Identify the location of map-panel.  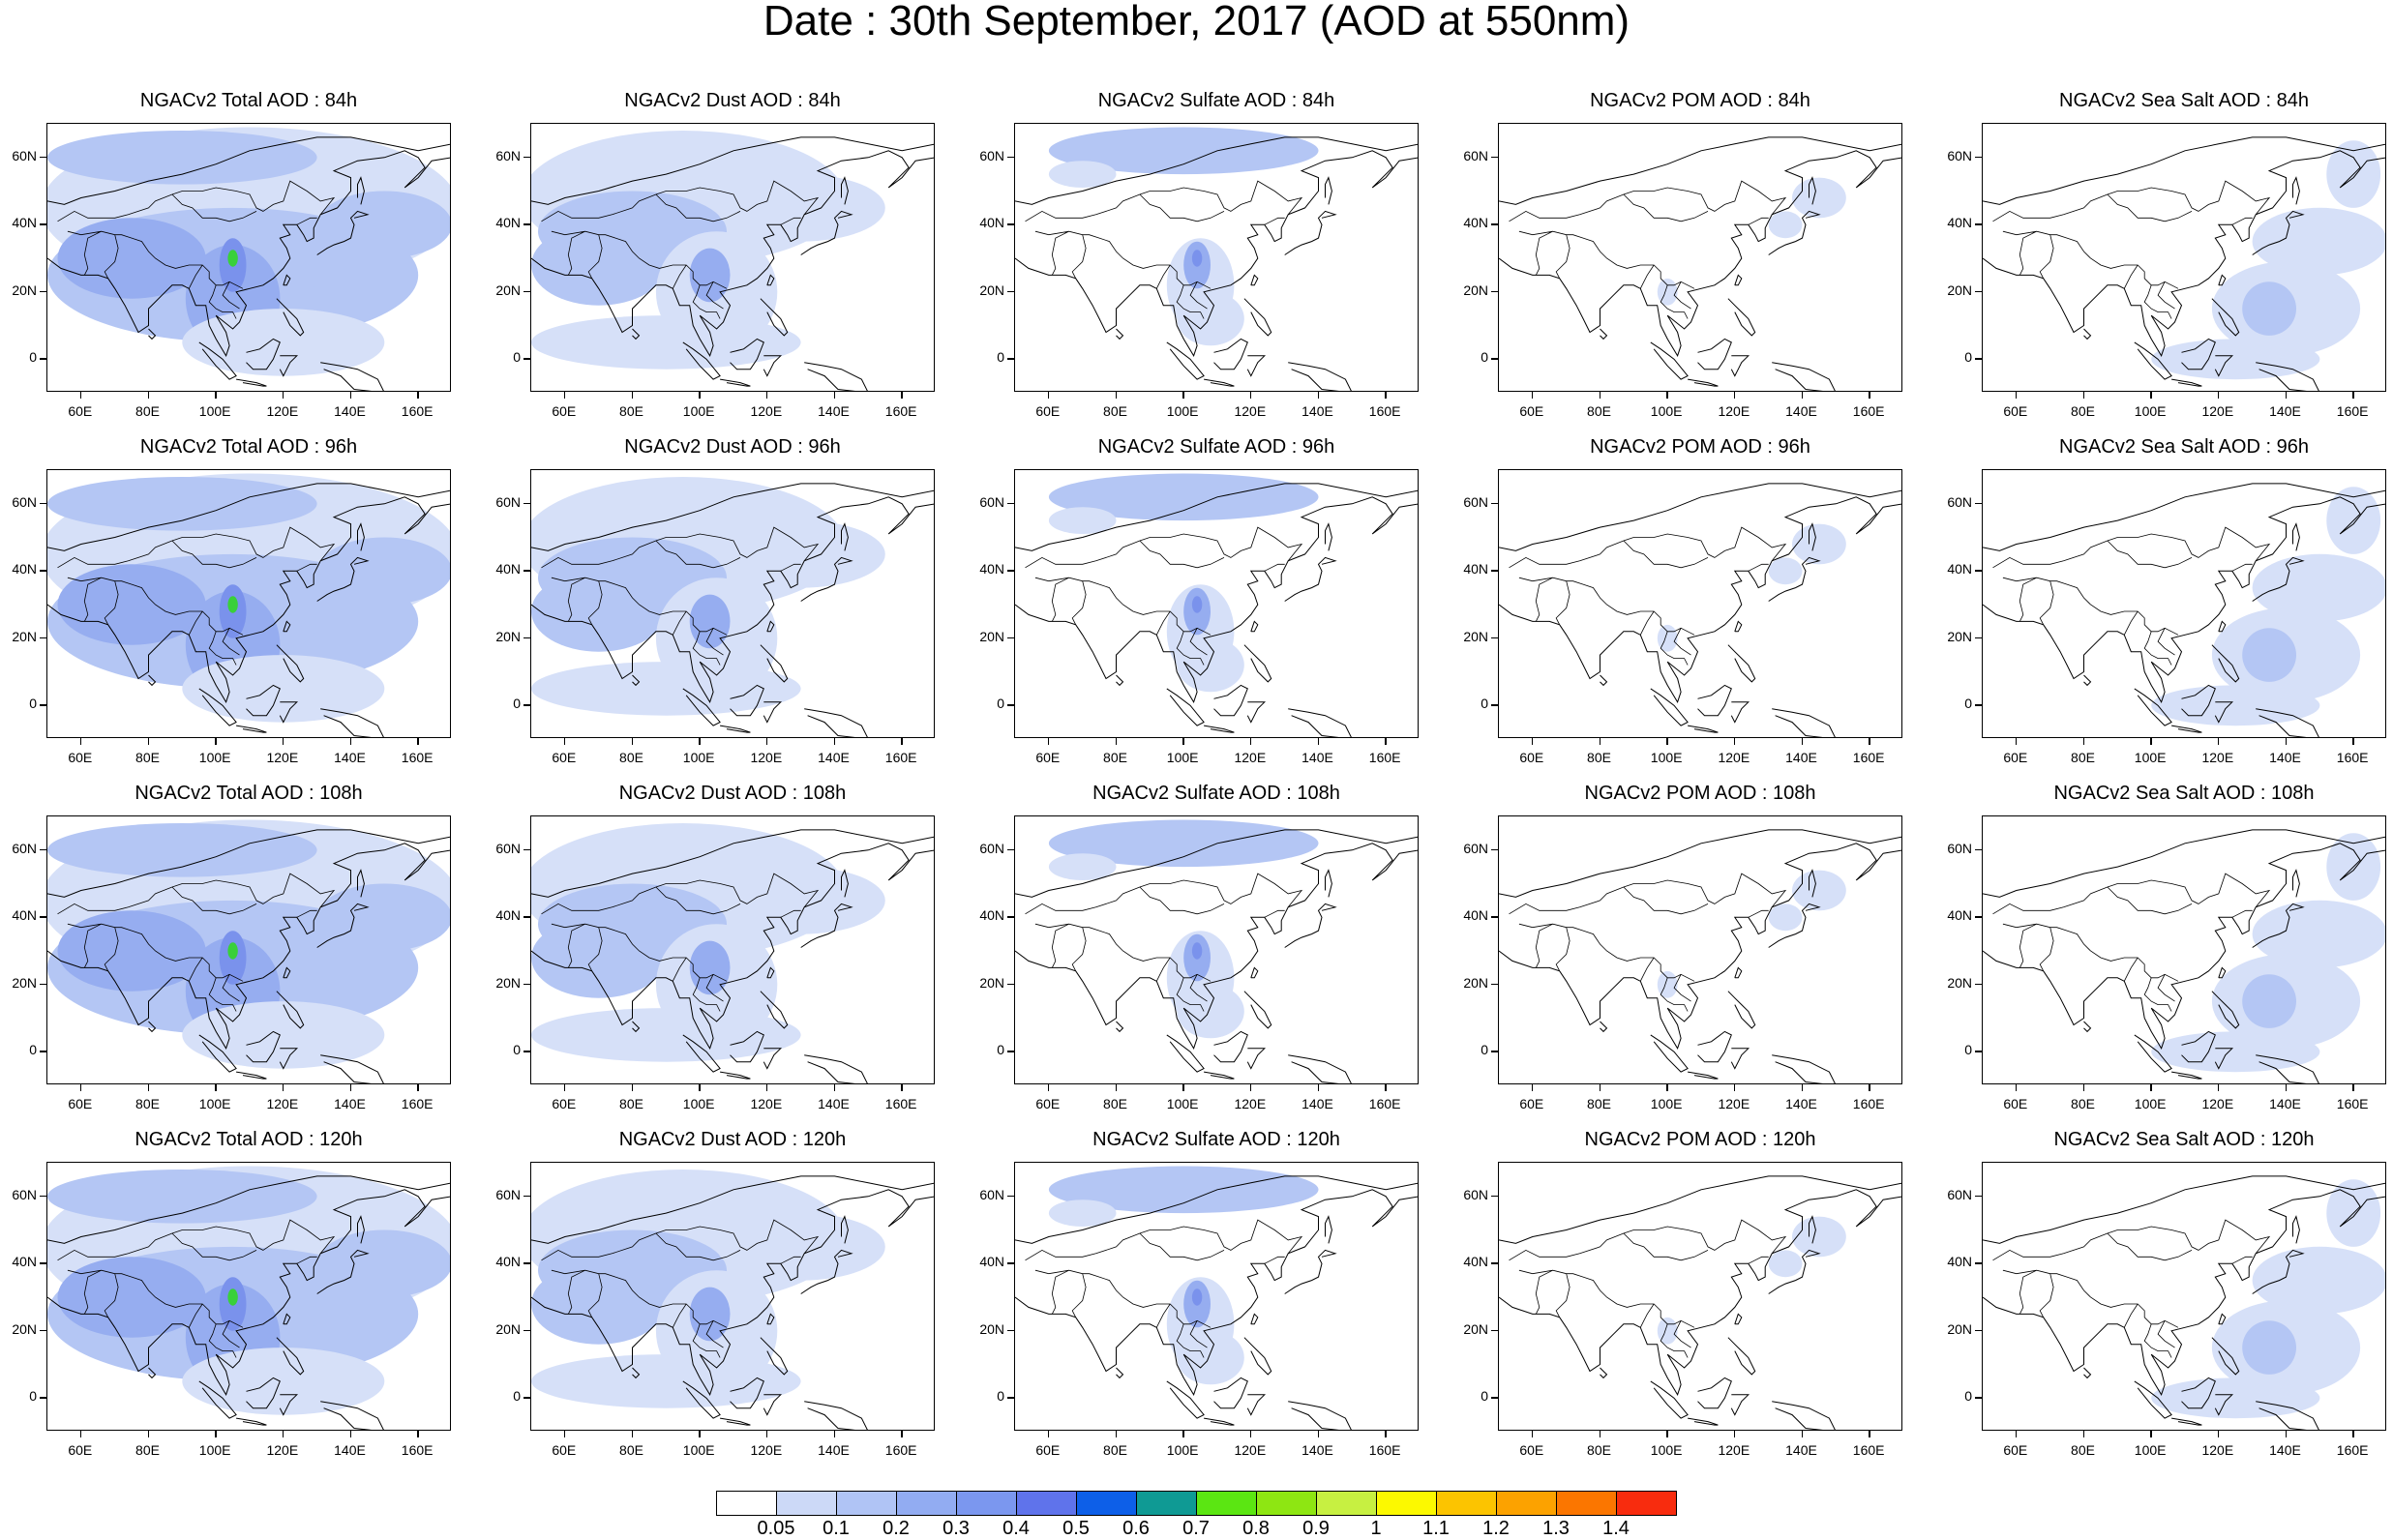
(732, 949).